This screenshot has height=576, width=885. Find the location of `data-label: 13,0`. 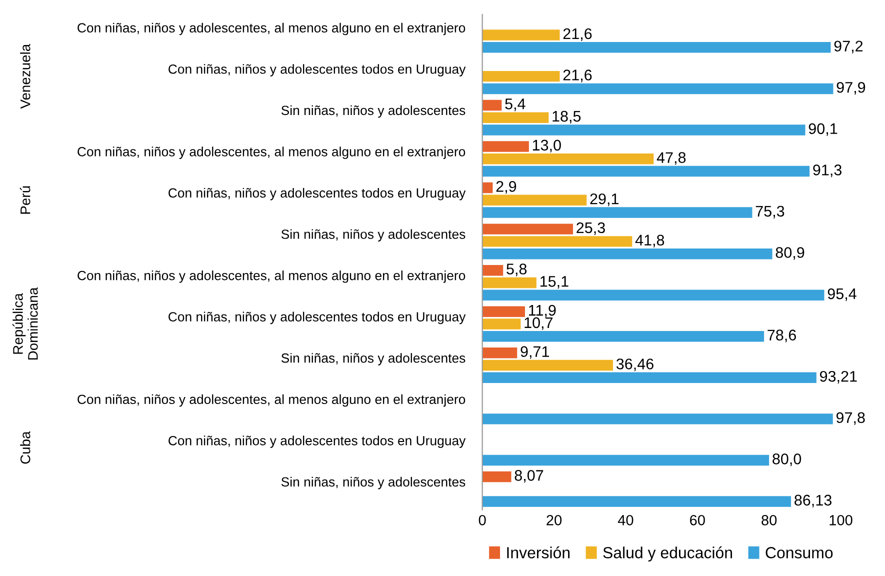

data-label: 13,0 is located at coordinates (546, 146).